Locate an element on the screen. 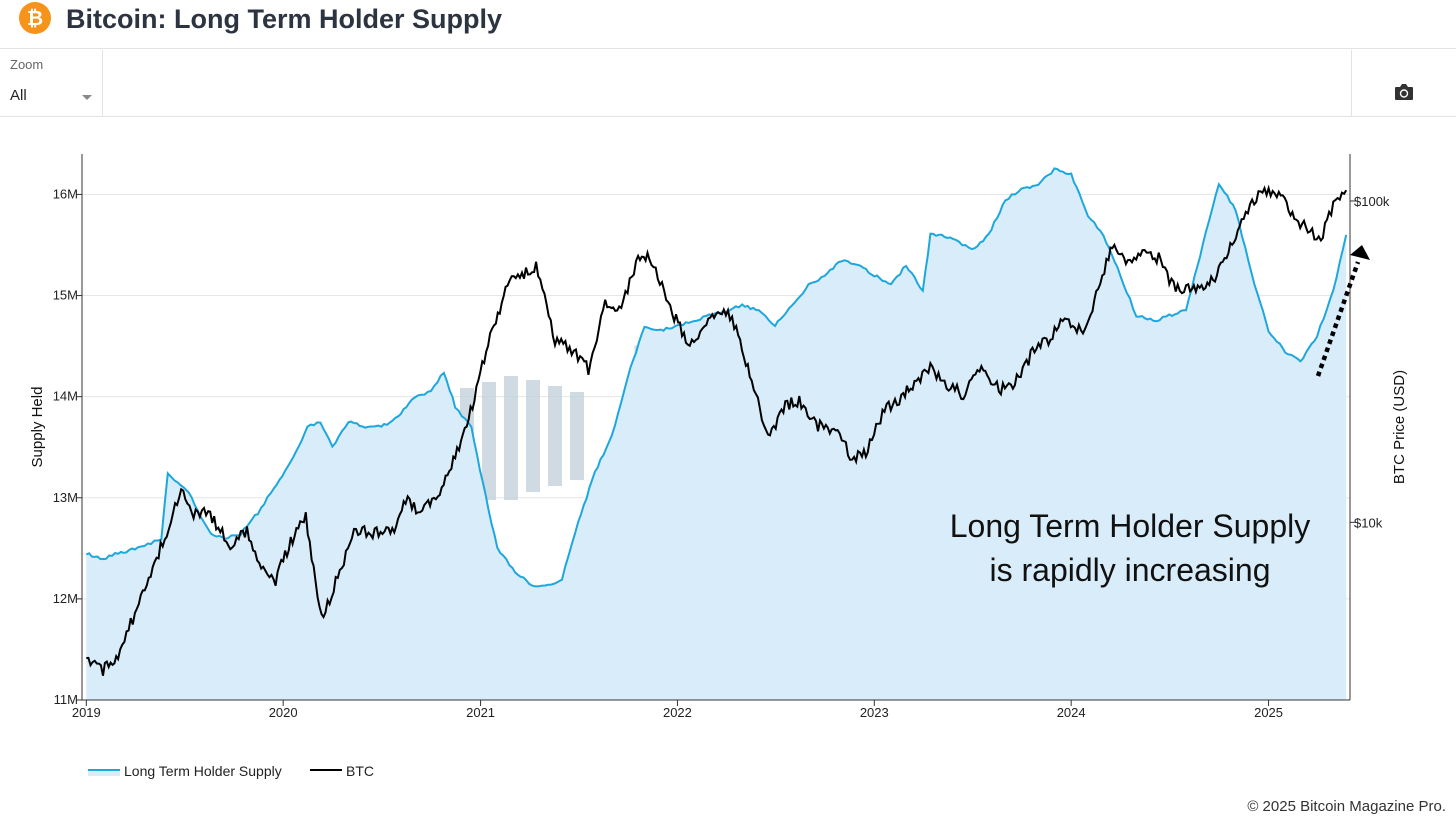 The width and height of the screenshot is (1456, 818). y-tick-label: 13M is located at coordinates (65, 497).